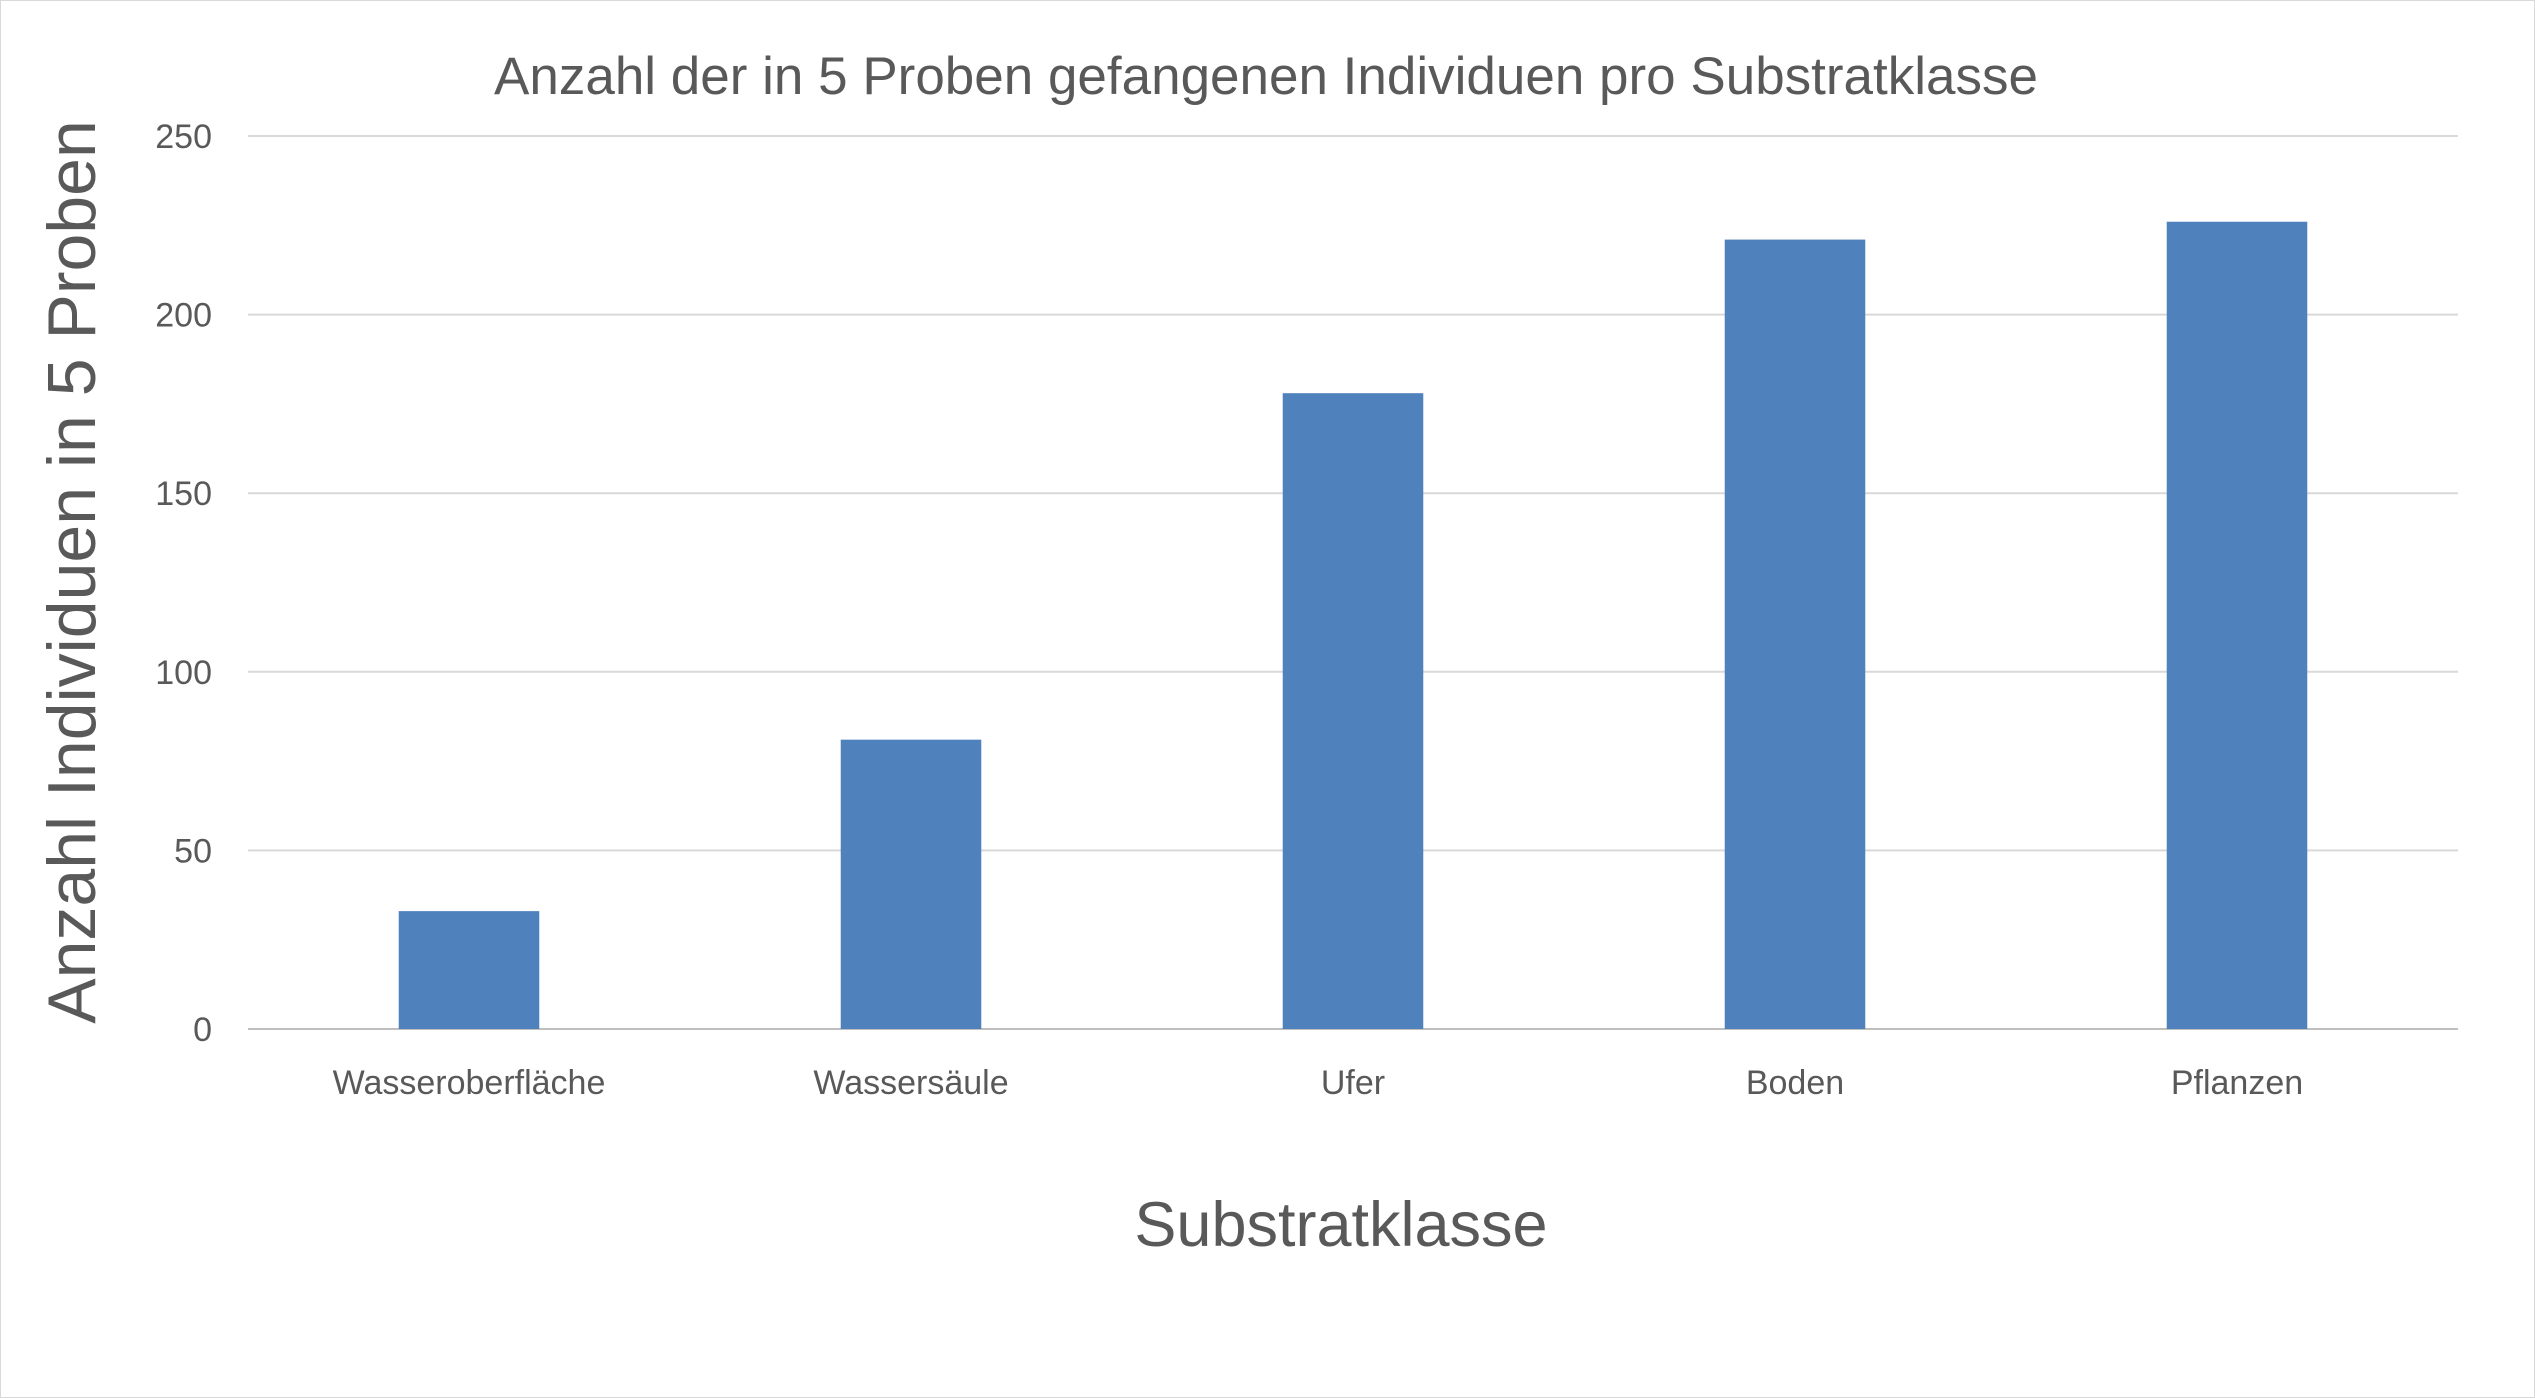 This screenshot has width=2535, height=1398. What do you see at coordinates (1340, 1225) in the screenshot?
I see `x-axis-label: Substratklasse` at bounding box center [1340, 1225].